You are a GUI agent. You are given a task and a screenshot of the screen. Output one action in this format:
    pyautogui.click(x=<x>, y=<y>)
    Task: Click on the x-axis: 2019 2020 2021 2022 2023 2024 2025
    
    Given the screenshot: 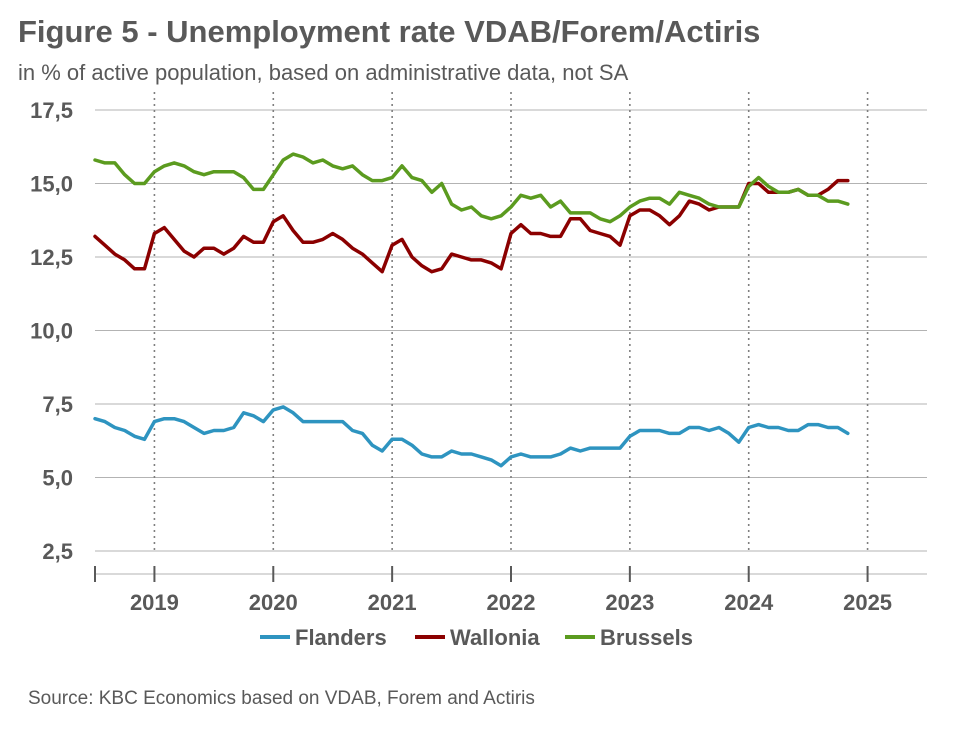 What is the action you would take?
    pyautogui.click(x=510, y=590)
    